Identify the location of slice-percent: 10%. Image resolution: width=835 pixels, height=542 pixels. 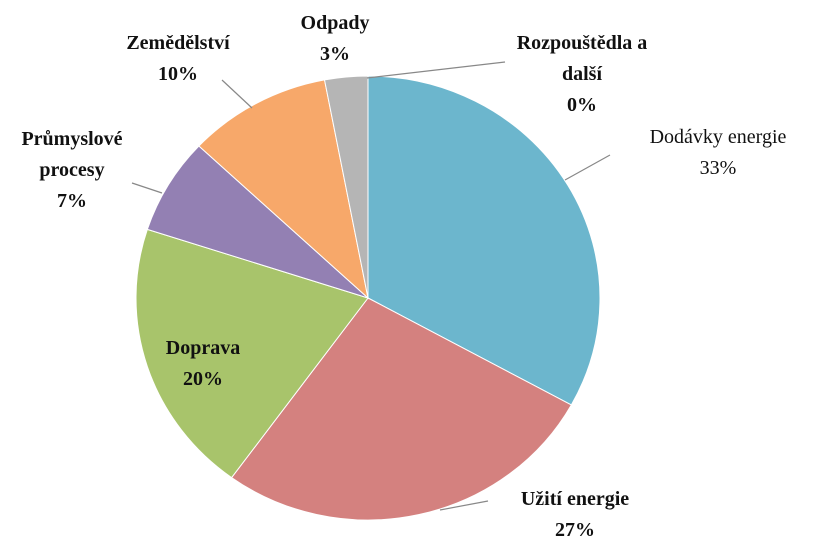
(178, 74).